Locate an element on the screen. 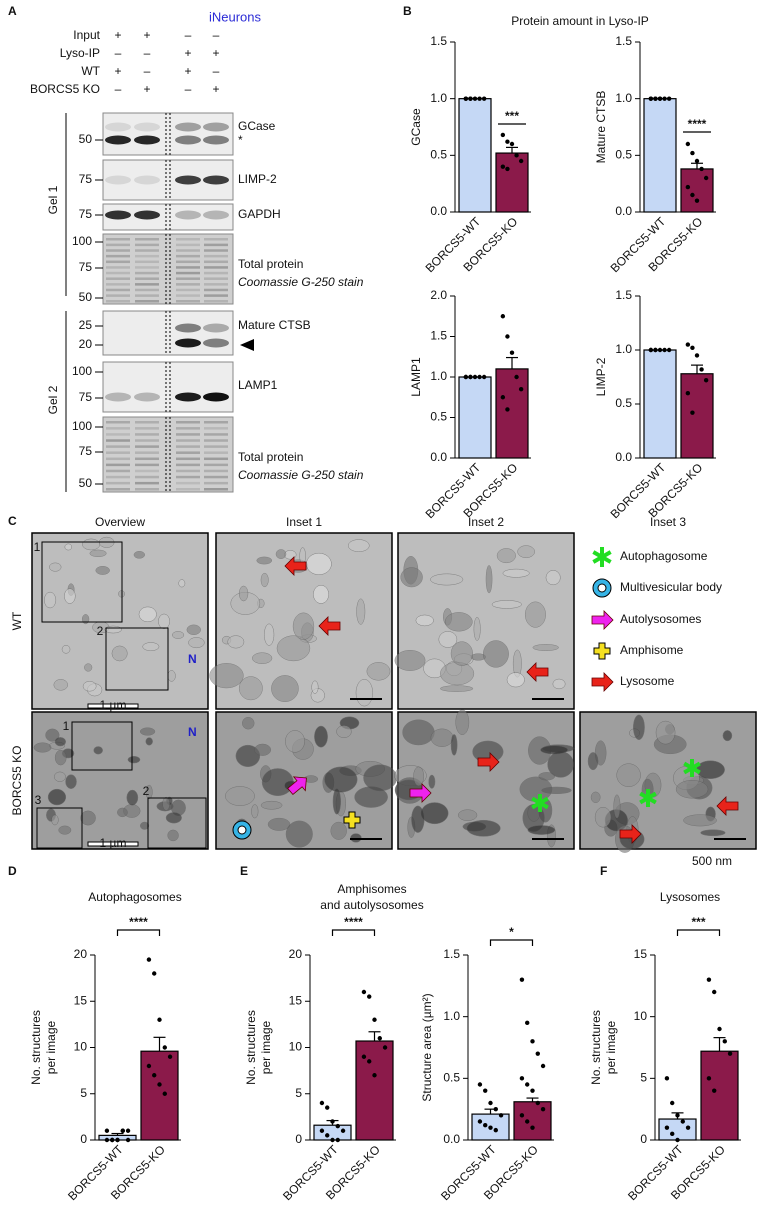  y-tick-label: 15 is located at coordinates (296, 1000).